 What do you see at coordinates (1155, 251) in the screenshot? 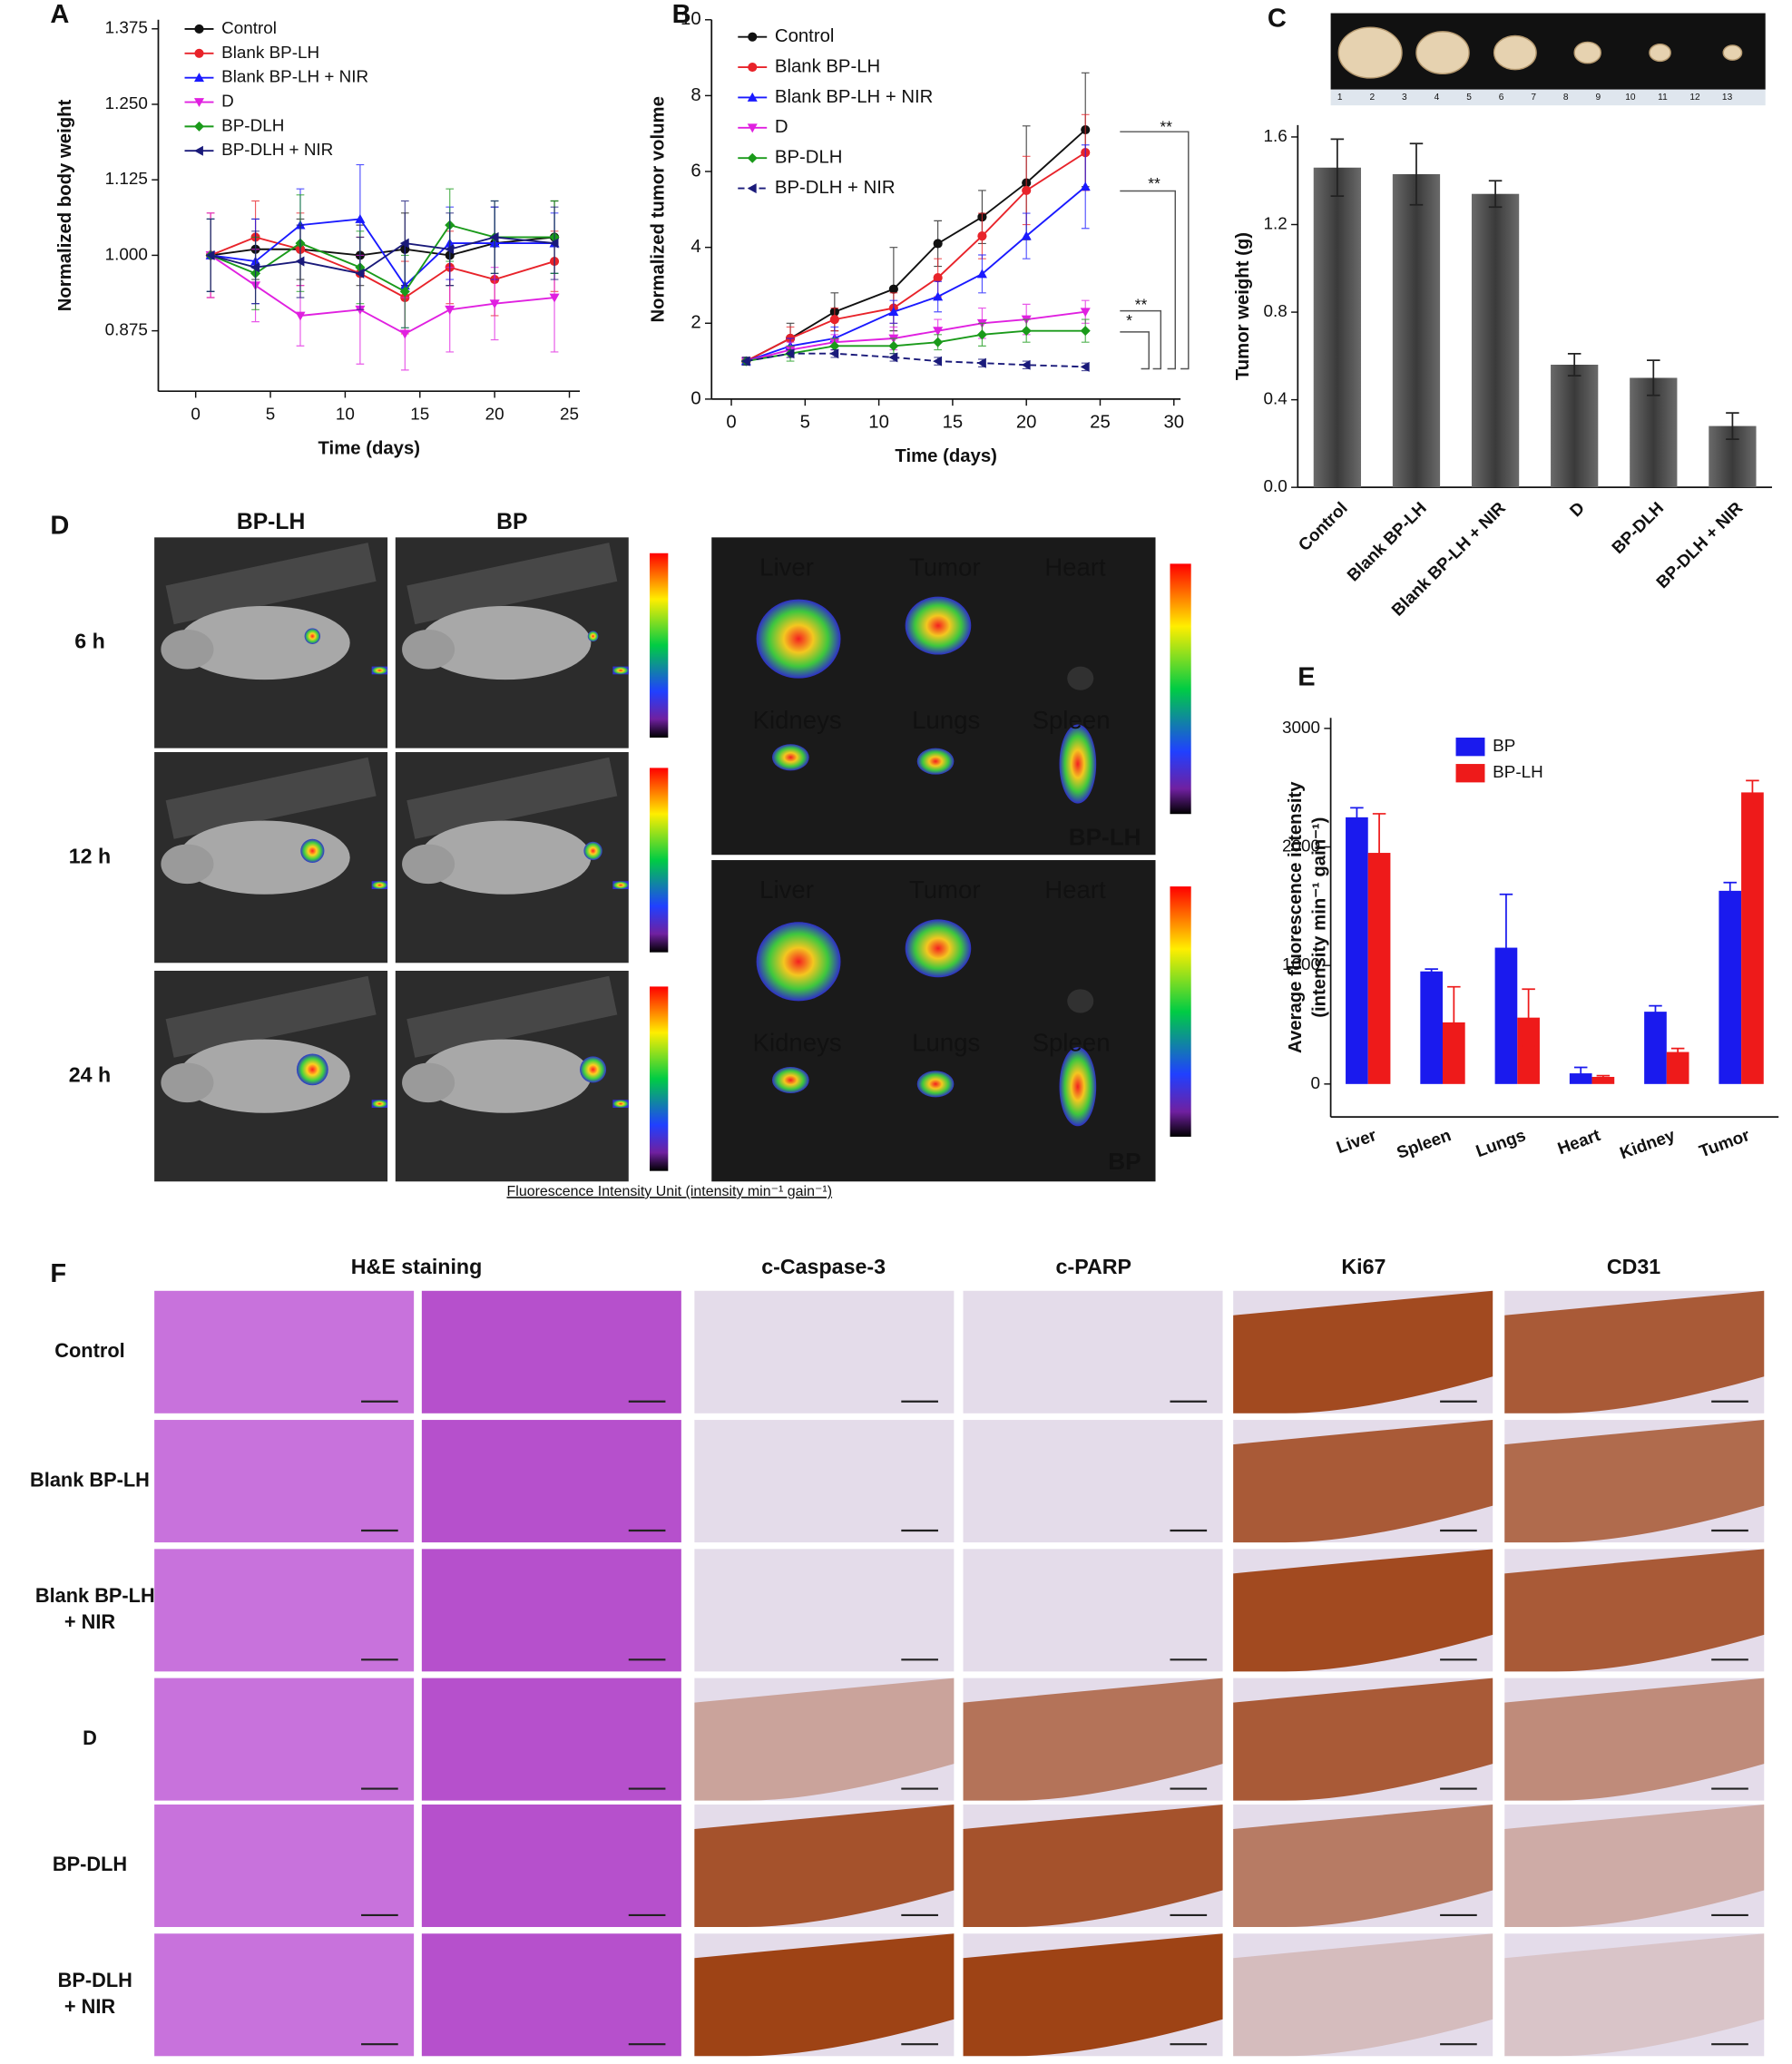
I see `significance-bracket` at bounding box center [1155, 251].